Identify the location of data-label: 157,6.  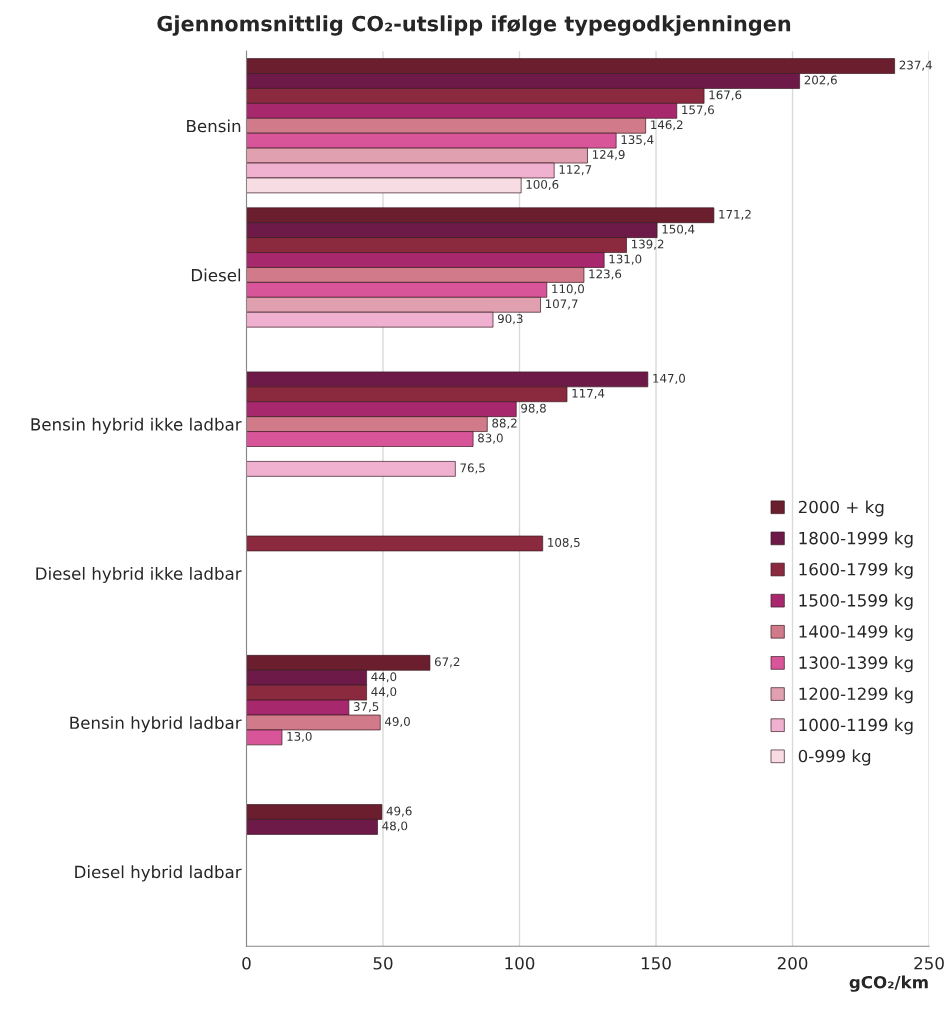
(698, 110).